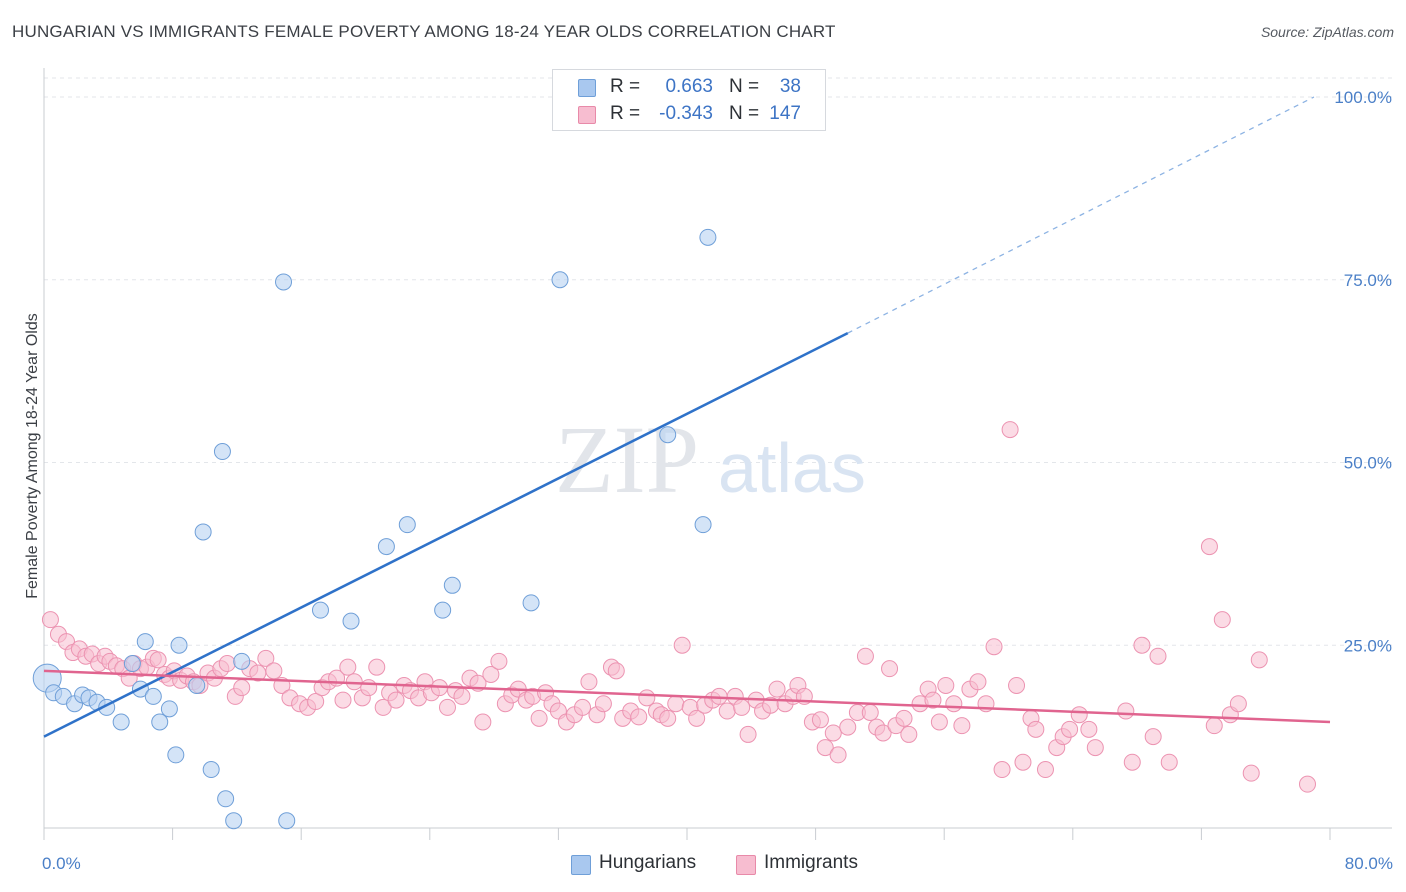 The height and width of the screenshot is (892, 1406). I want to click on legend-row-hungarians: R = 0.663 N = 38, so click(689, 88).